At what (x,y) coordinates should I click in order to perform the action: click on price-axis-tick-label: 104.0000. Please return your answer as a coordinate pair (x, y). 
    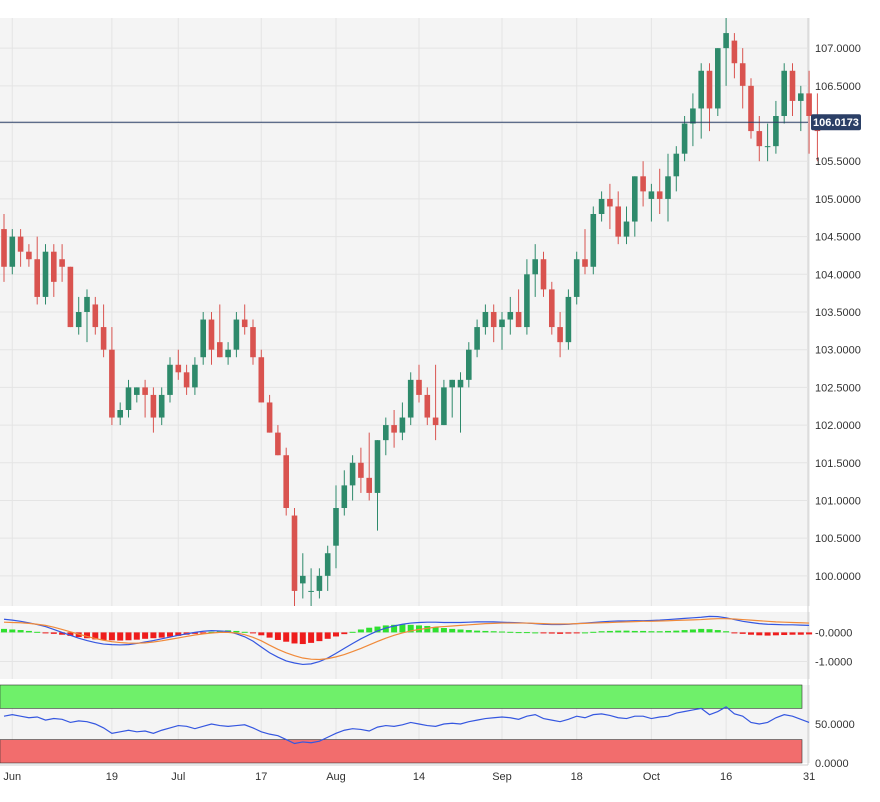
    Looking at the image, I should click on (838, 275).